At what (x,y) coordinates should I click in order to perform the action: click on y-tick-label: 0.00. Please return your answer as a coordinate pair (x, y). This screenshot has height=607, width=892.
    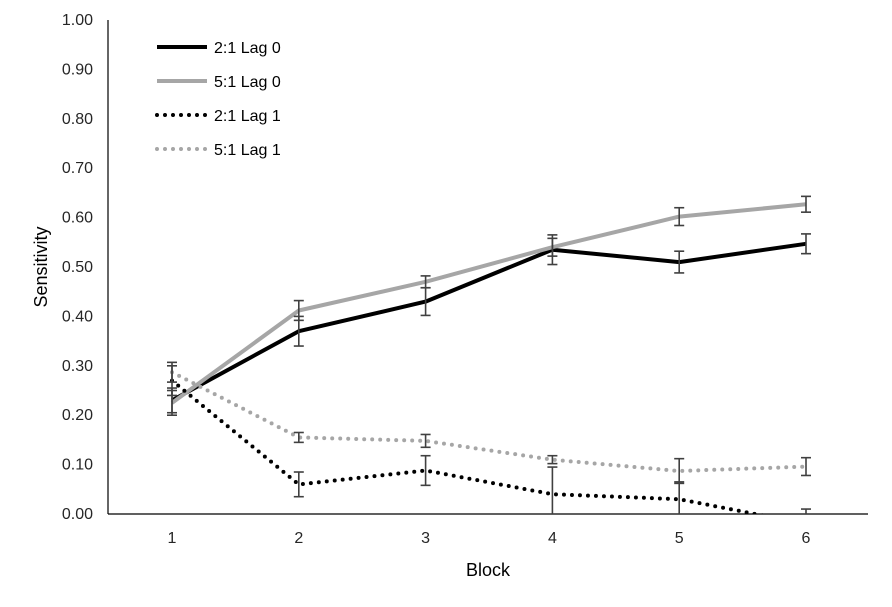
    Looking at the image, I should click on (77, 514).